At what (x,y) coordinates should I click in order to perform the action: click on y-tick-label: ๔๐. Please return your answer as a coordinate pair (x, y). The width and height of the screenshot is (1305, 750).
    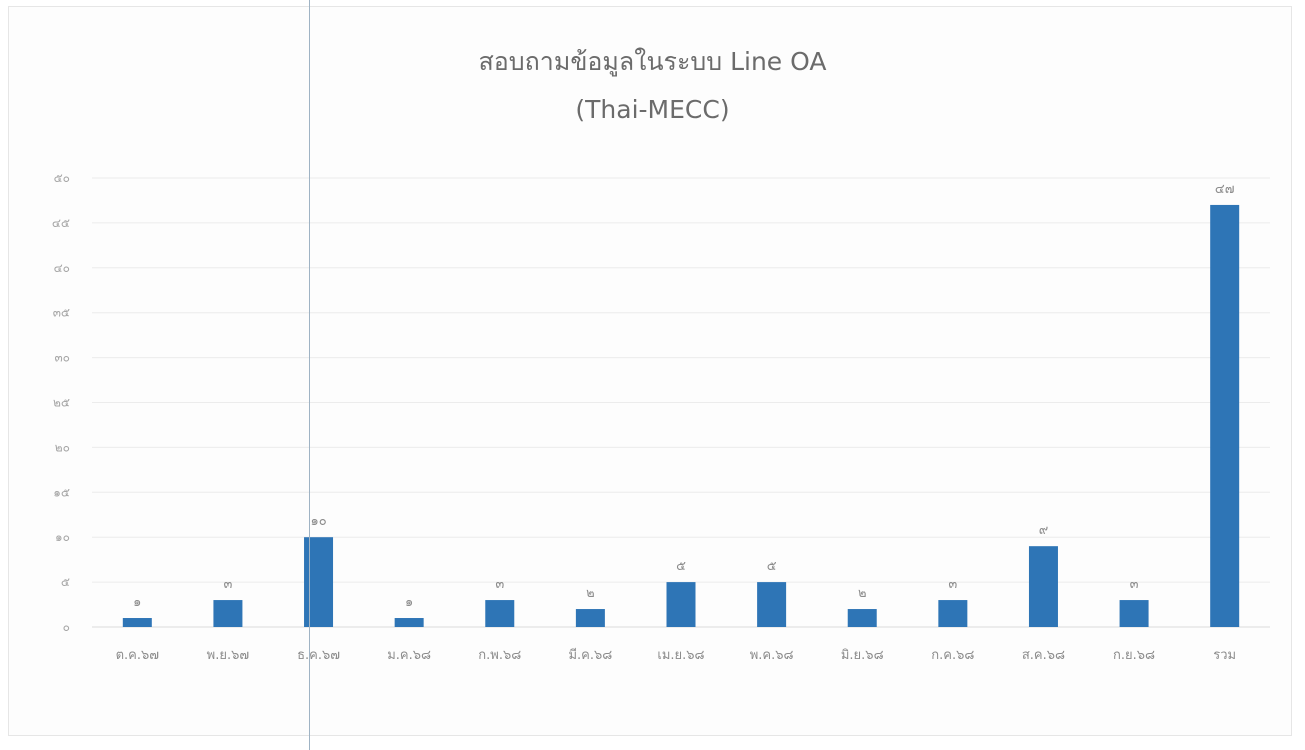
    Looking at the image, I should click on (62, 268).